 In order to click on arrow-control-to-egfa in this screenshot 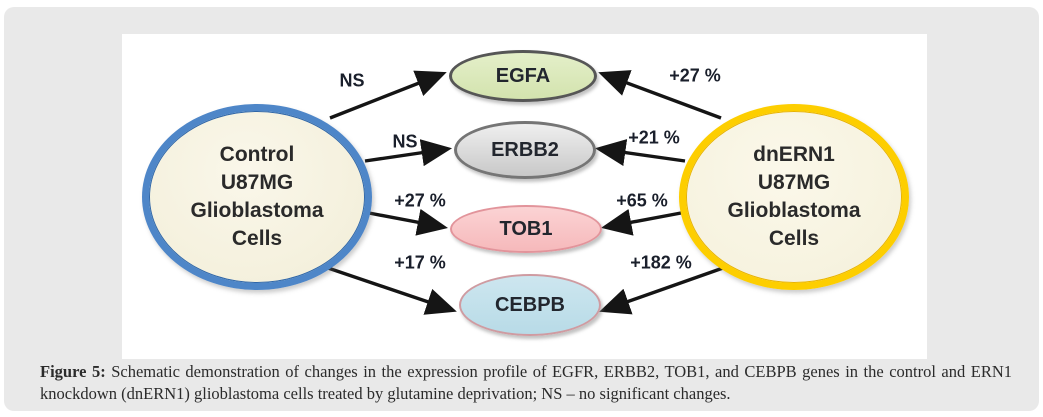, I will do `click(388, 95)`.